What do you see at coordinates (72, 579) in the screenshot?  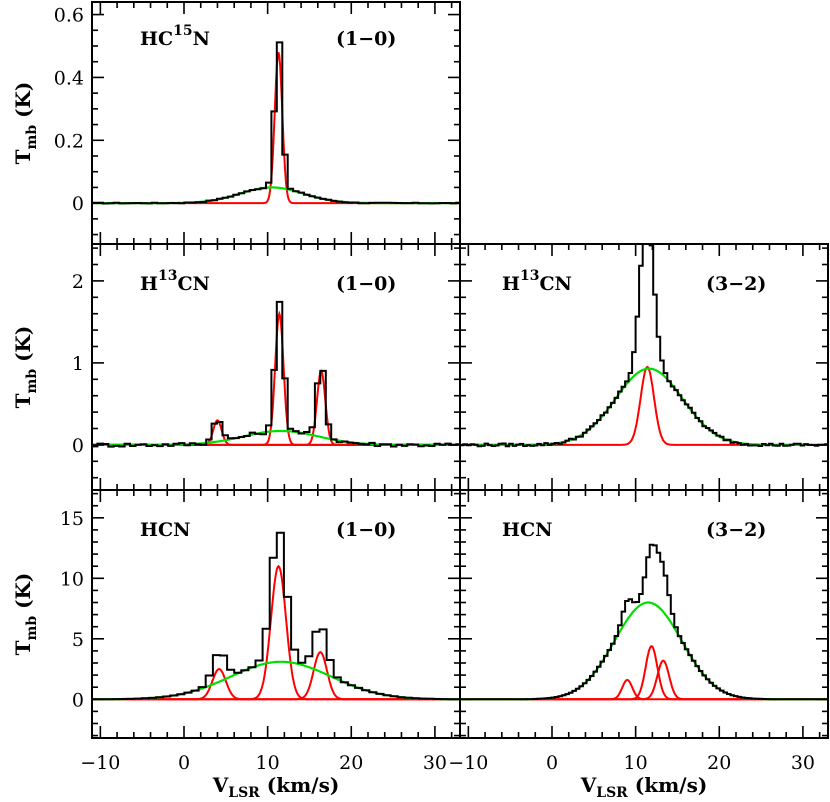 I see `y-tick-label: 10` at bounding box center [72, 579].